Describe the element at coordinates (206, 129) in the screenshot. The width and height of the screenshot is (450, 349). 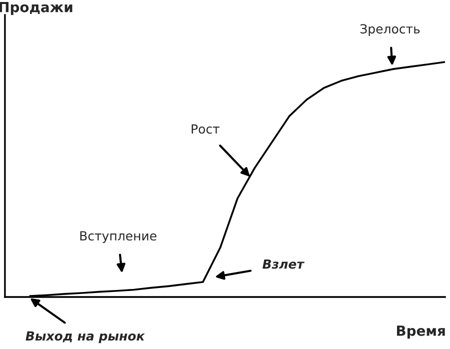
I see `annotation: Рост` at that location.